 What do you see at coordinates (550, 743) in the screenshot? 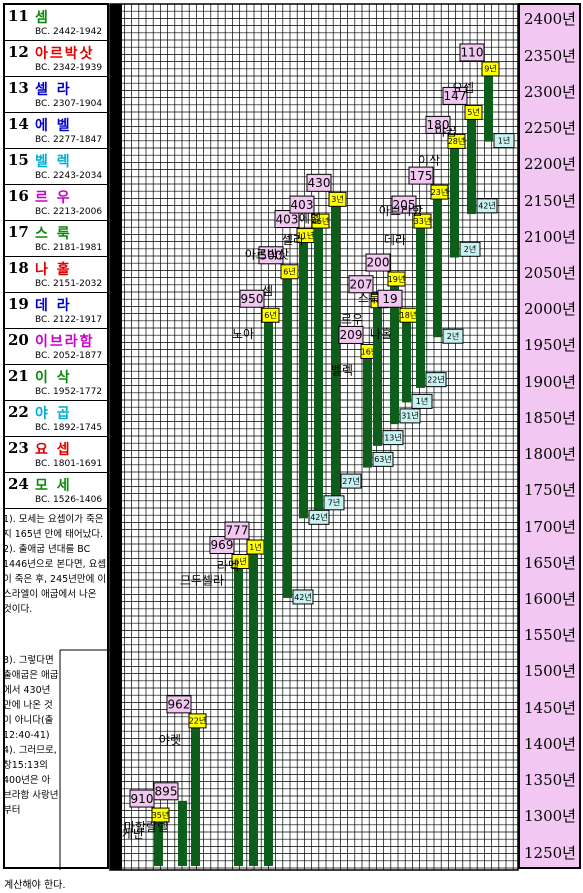
I see `year-label: 1400년` at bounding box center [550, 743].